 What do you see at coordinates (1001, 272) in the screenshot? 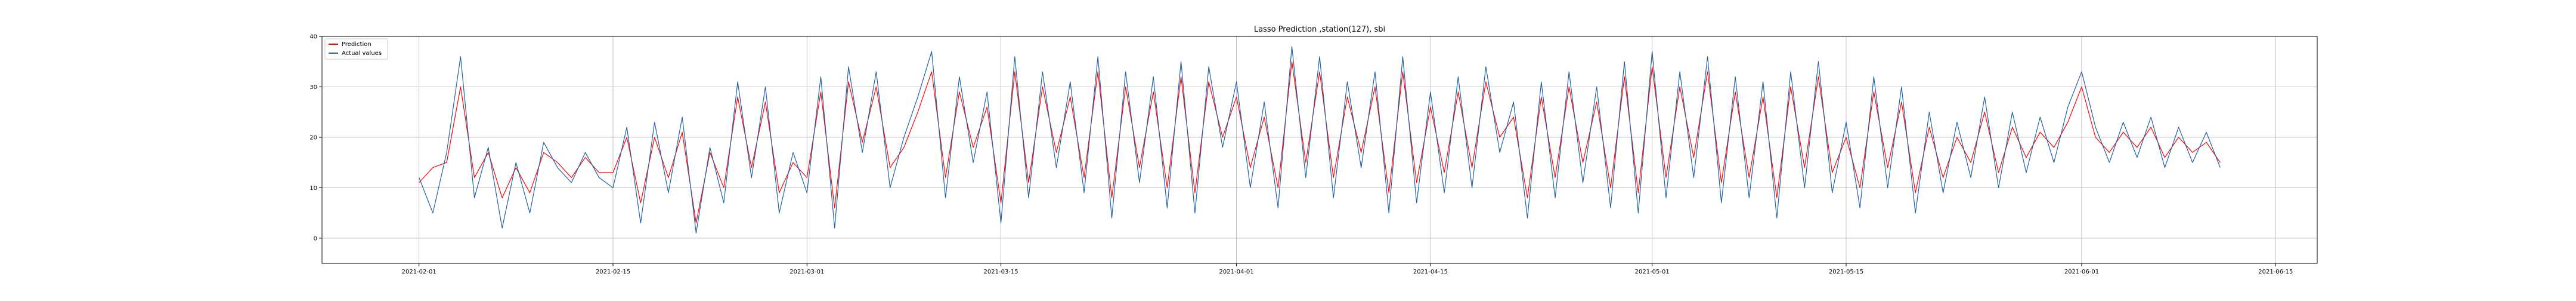
I see `x-tick-label: 2021-03-15` at bounding box center [1001, 272].